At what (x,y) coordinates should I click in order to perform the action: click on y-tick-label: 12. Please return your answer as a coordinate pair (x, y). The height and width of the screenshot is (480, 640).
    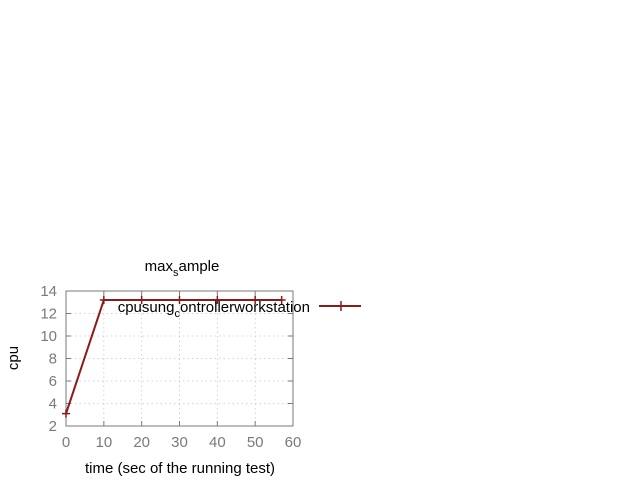
    Looking at the image, I should click on (48, 314).